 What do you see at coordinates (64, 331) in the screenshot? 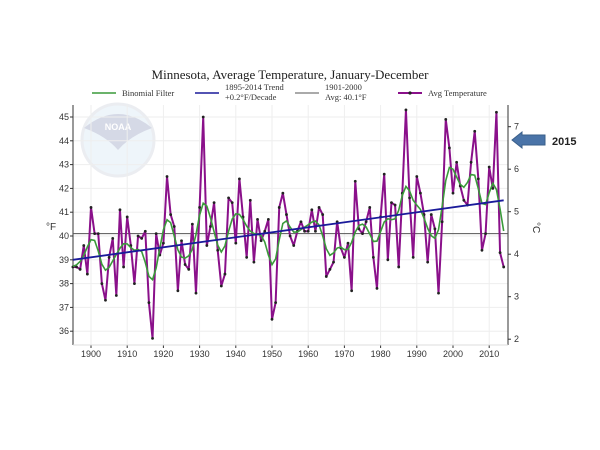
I see `y-tick-label: 36` at bounding box center [64, 331].